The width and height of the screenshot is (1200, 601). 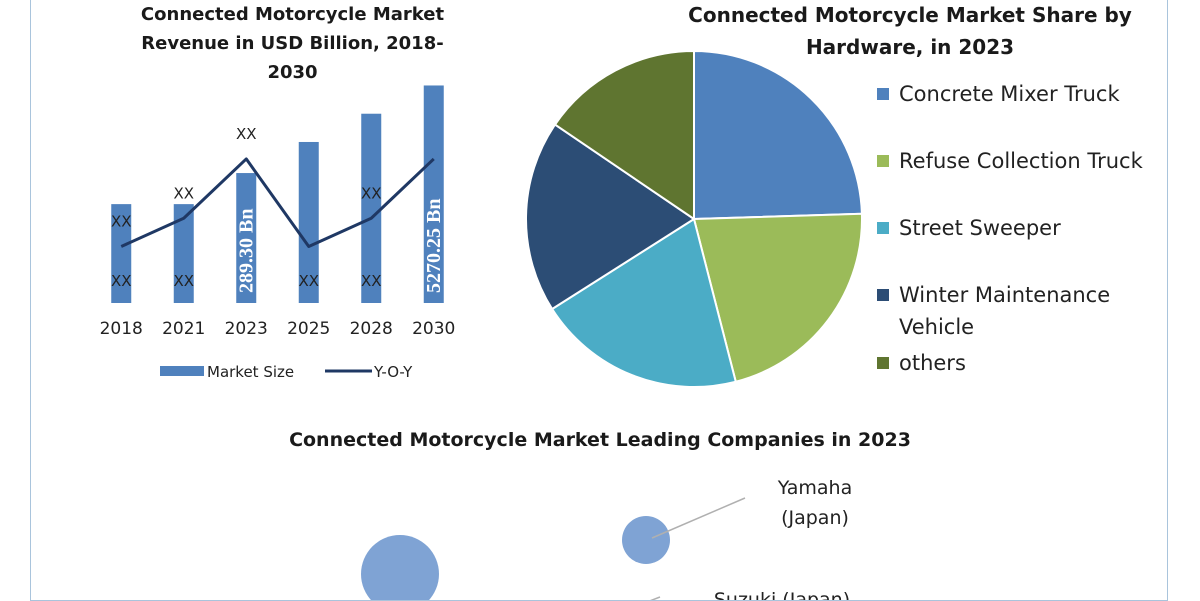 What do you see at coordinates (246, 329) in the screenshot?
I see `x-tick-label: 2023` at bounding box center [246, 329].